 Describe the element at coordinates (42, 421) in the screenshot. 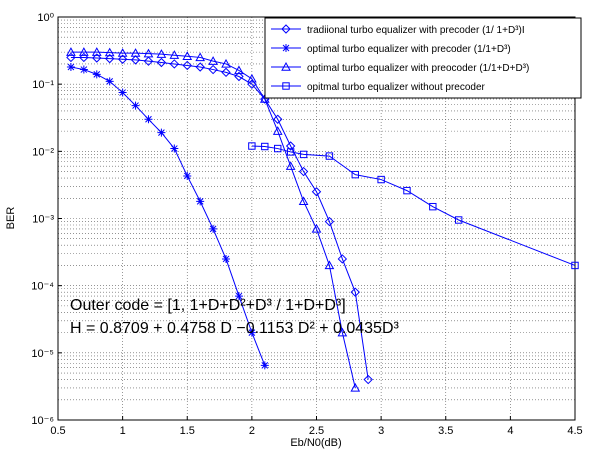

I see `y-tick-label: 10⁻⁶` at that location.